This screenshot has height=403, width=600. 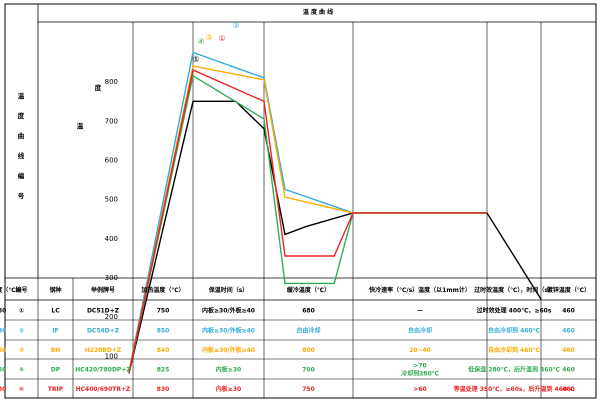 What do you see at coordinates (568, 290) in the screenshot?
I see `table-header: 镀锌温度（℃）` at bounding box center [568, 290].